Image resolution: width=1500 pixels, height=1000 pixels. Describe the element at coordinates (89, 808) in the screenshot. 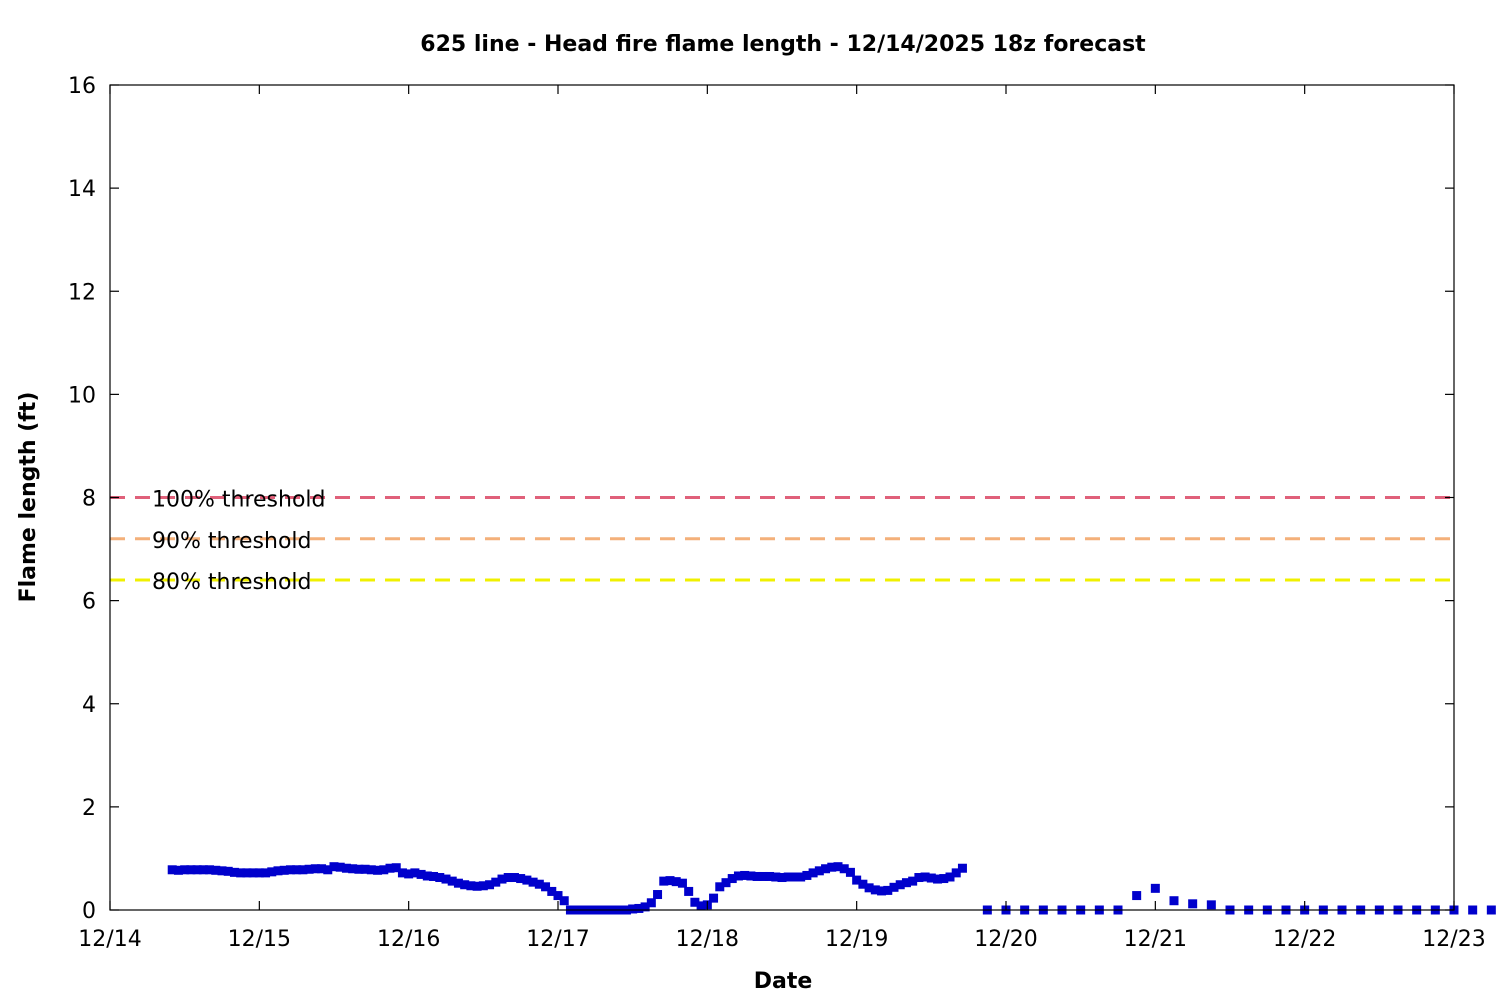

I see `y-tick-label: 2` at that location.